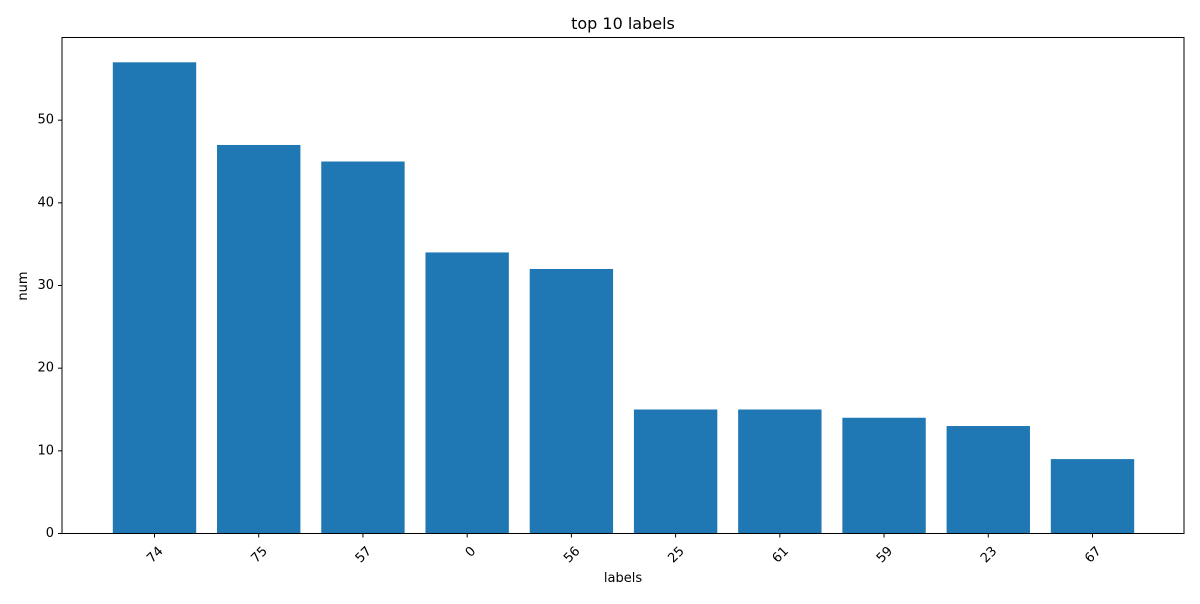 Image resolution: width=1200 pixels, height=604 pixels. I want to click on x-tick-label: 59, so click(885, 555).